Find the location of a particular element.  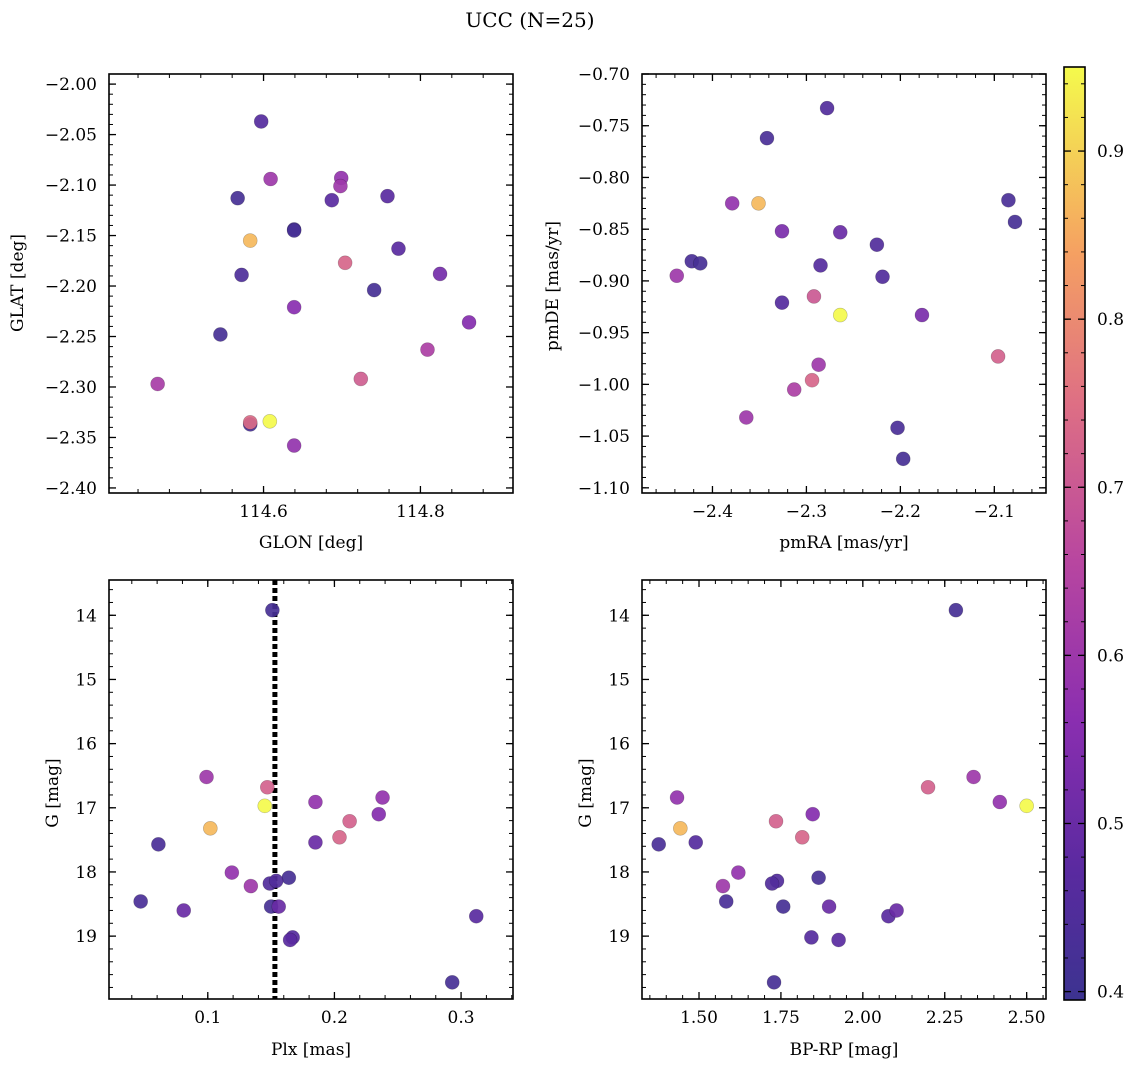

glon-glat-y-tick-label: −2.30 is located at coordinates (71, 388).